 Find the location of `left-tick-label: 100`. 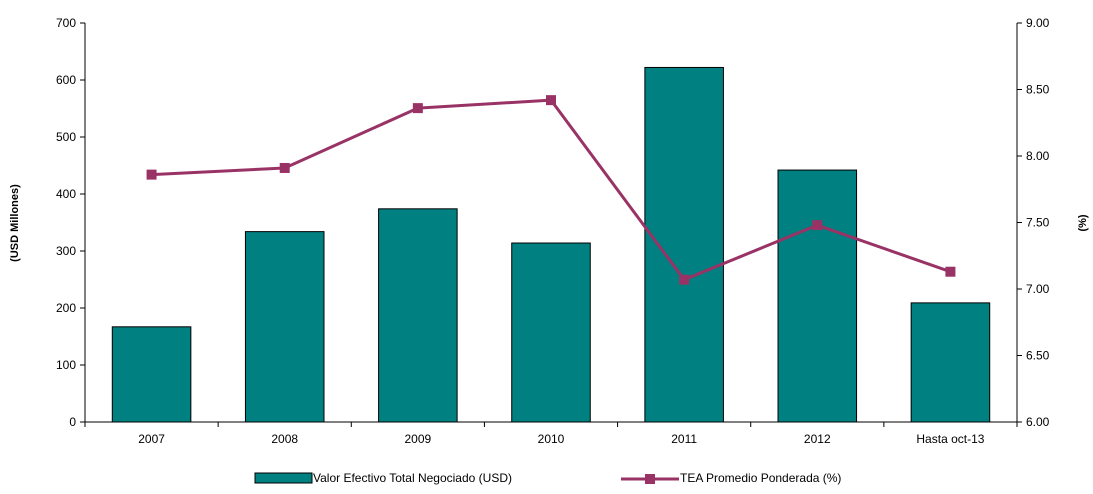

left-tick-label: 100 is located at coordinates (66, 365).